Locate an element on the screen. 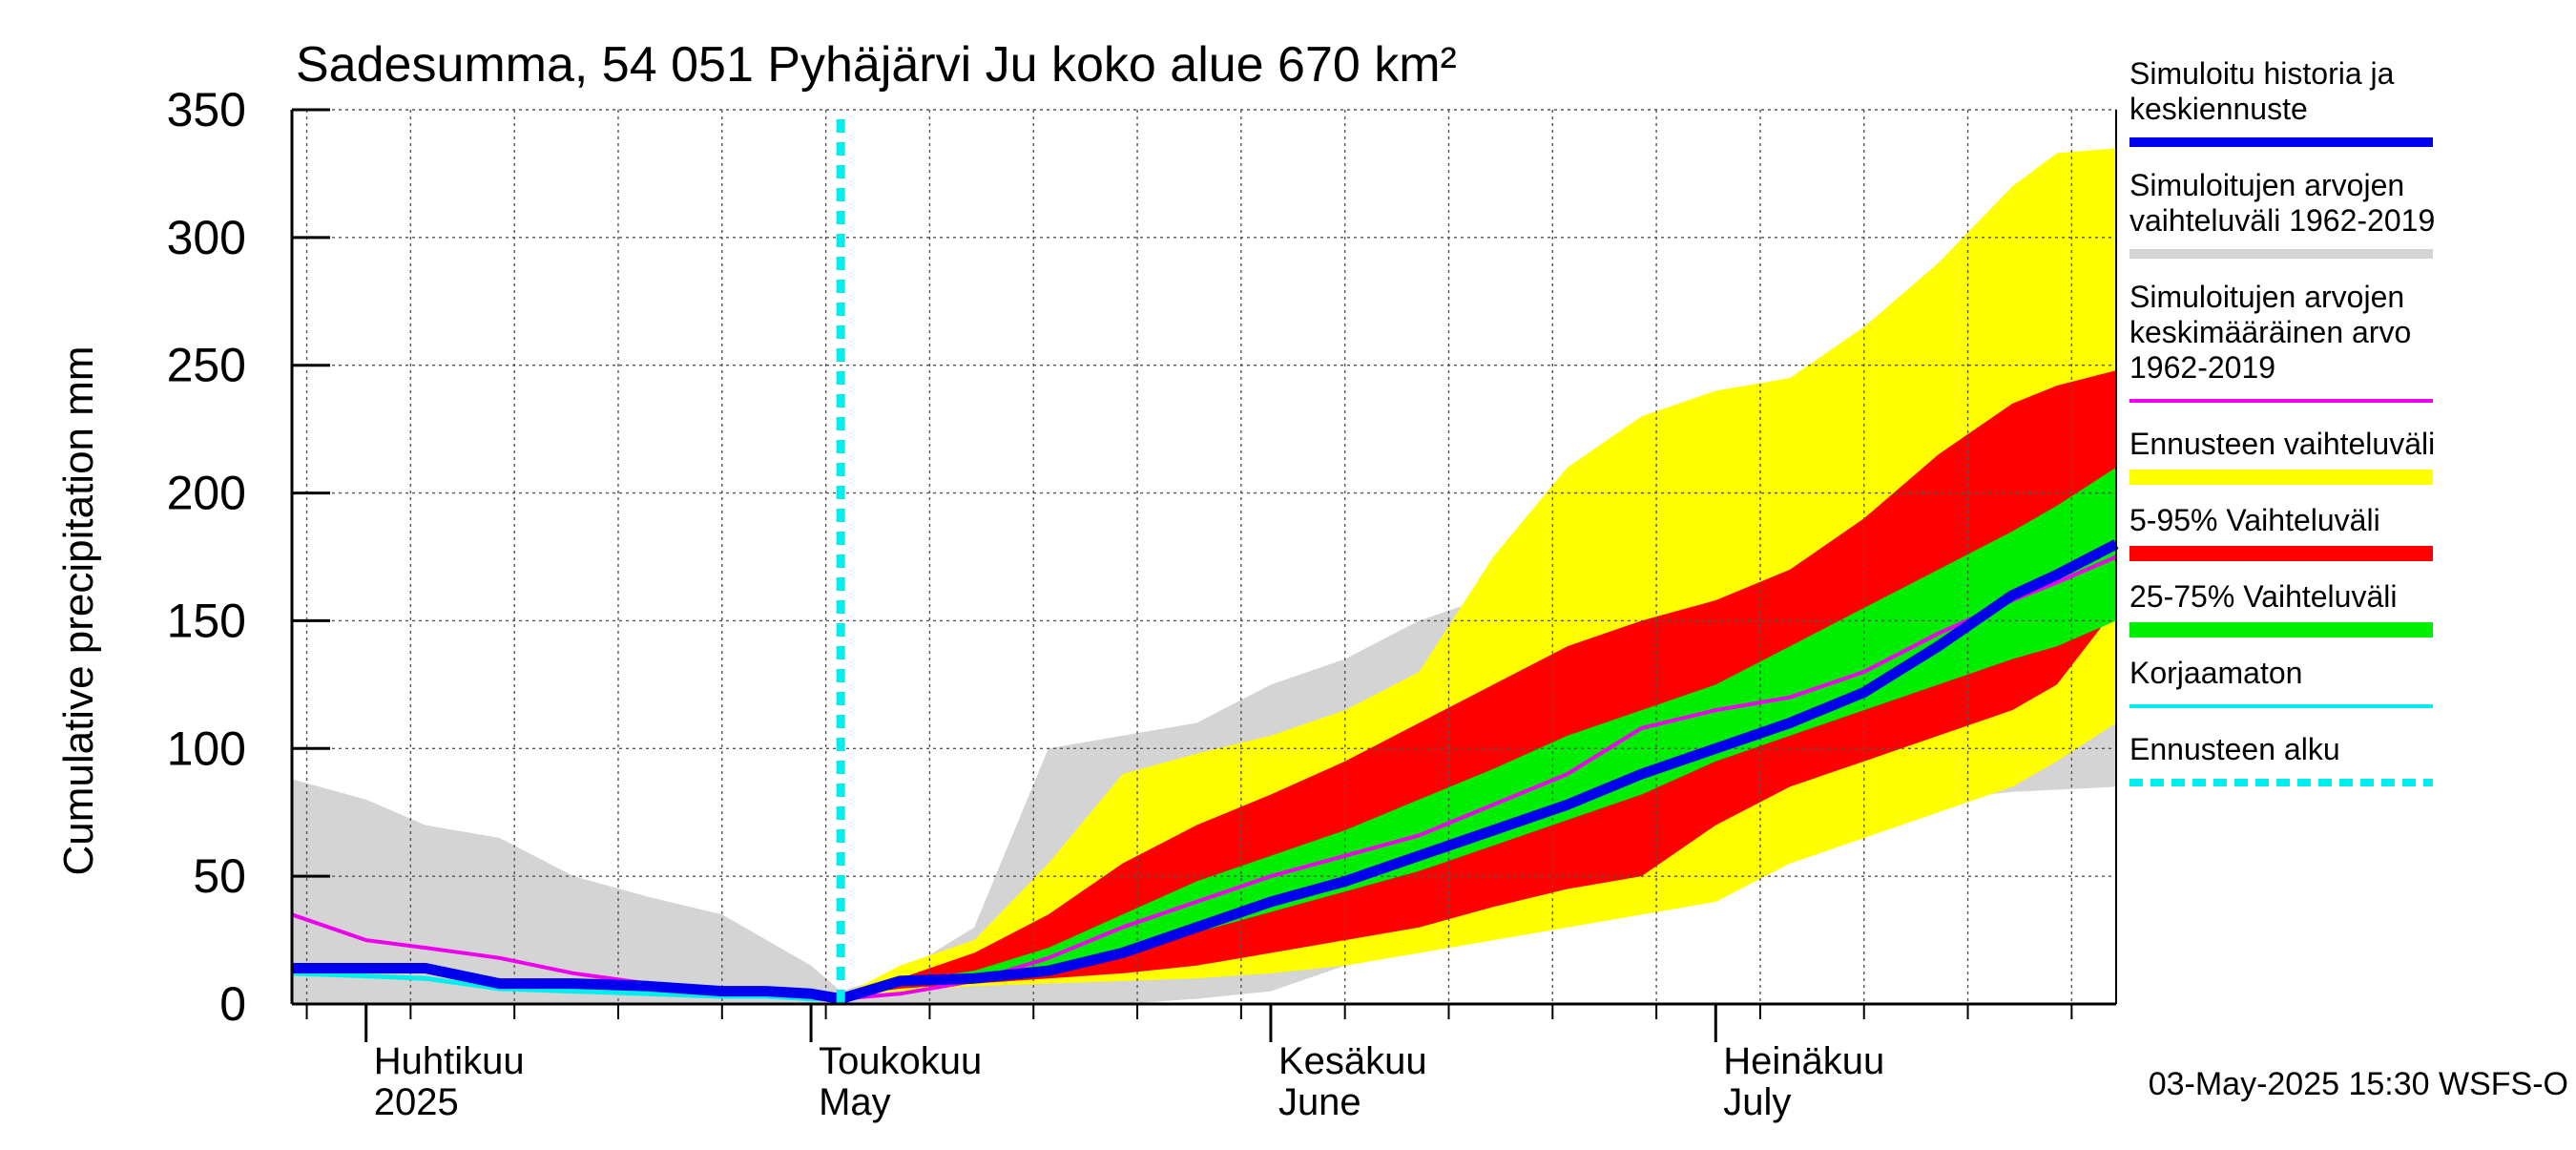  legend-label: 5-95% Vaihteluväli is located at coordinates (2254, 520).